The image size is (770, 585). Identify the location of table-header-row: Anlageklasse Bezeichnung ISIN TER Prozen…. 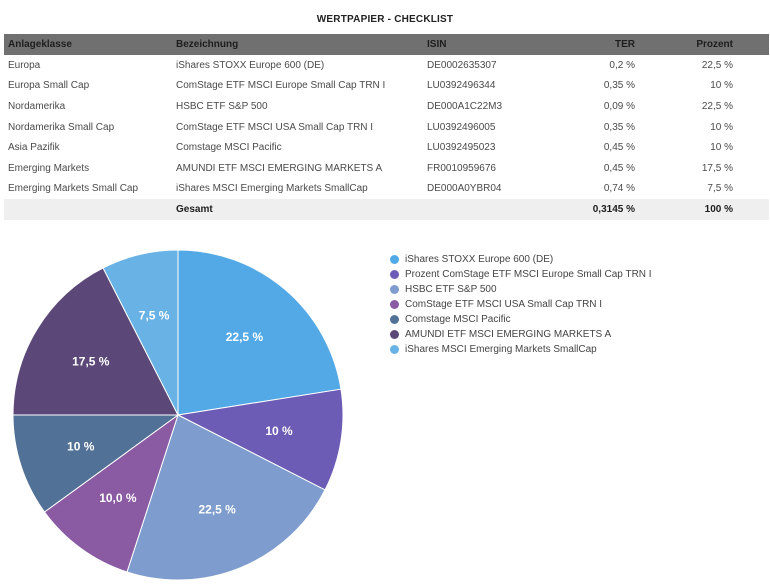
(386, 44).